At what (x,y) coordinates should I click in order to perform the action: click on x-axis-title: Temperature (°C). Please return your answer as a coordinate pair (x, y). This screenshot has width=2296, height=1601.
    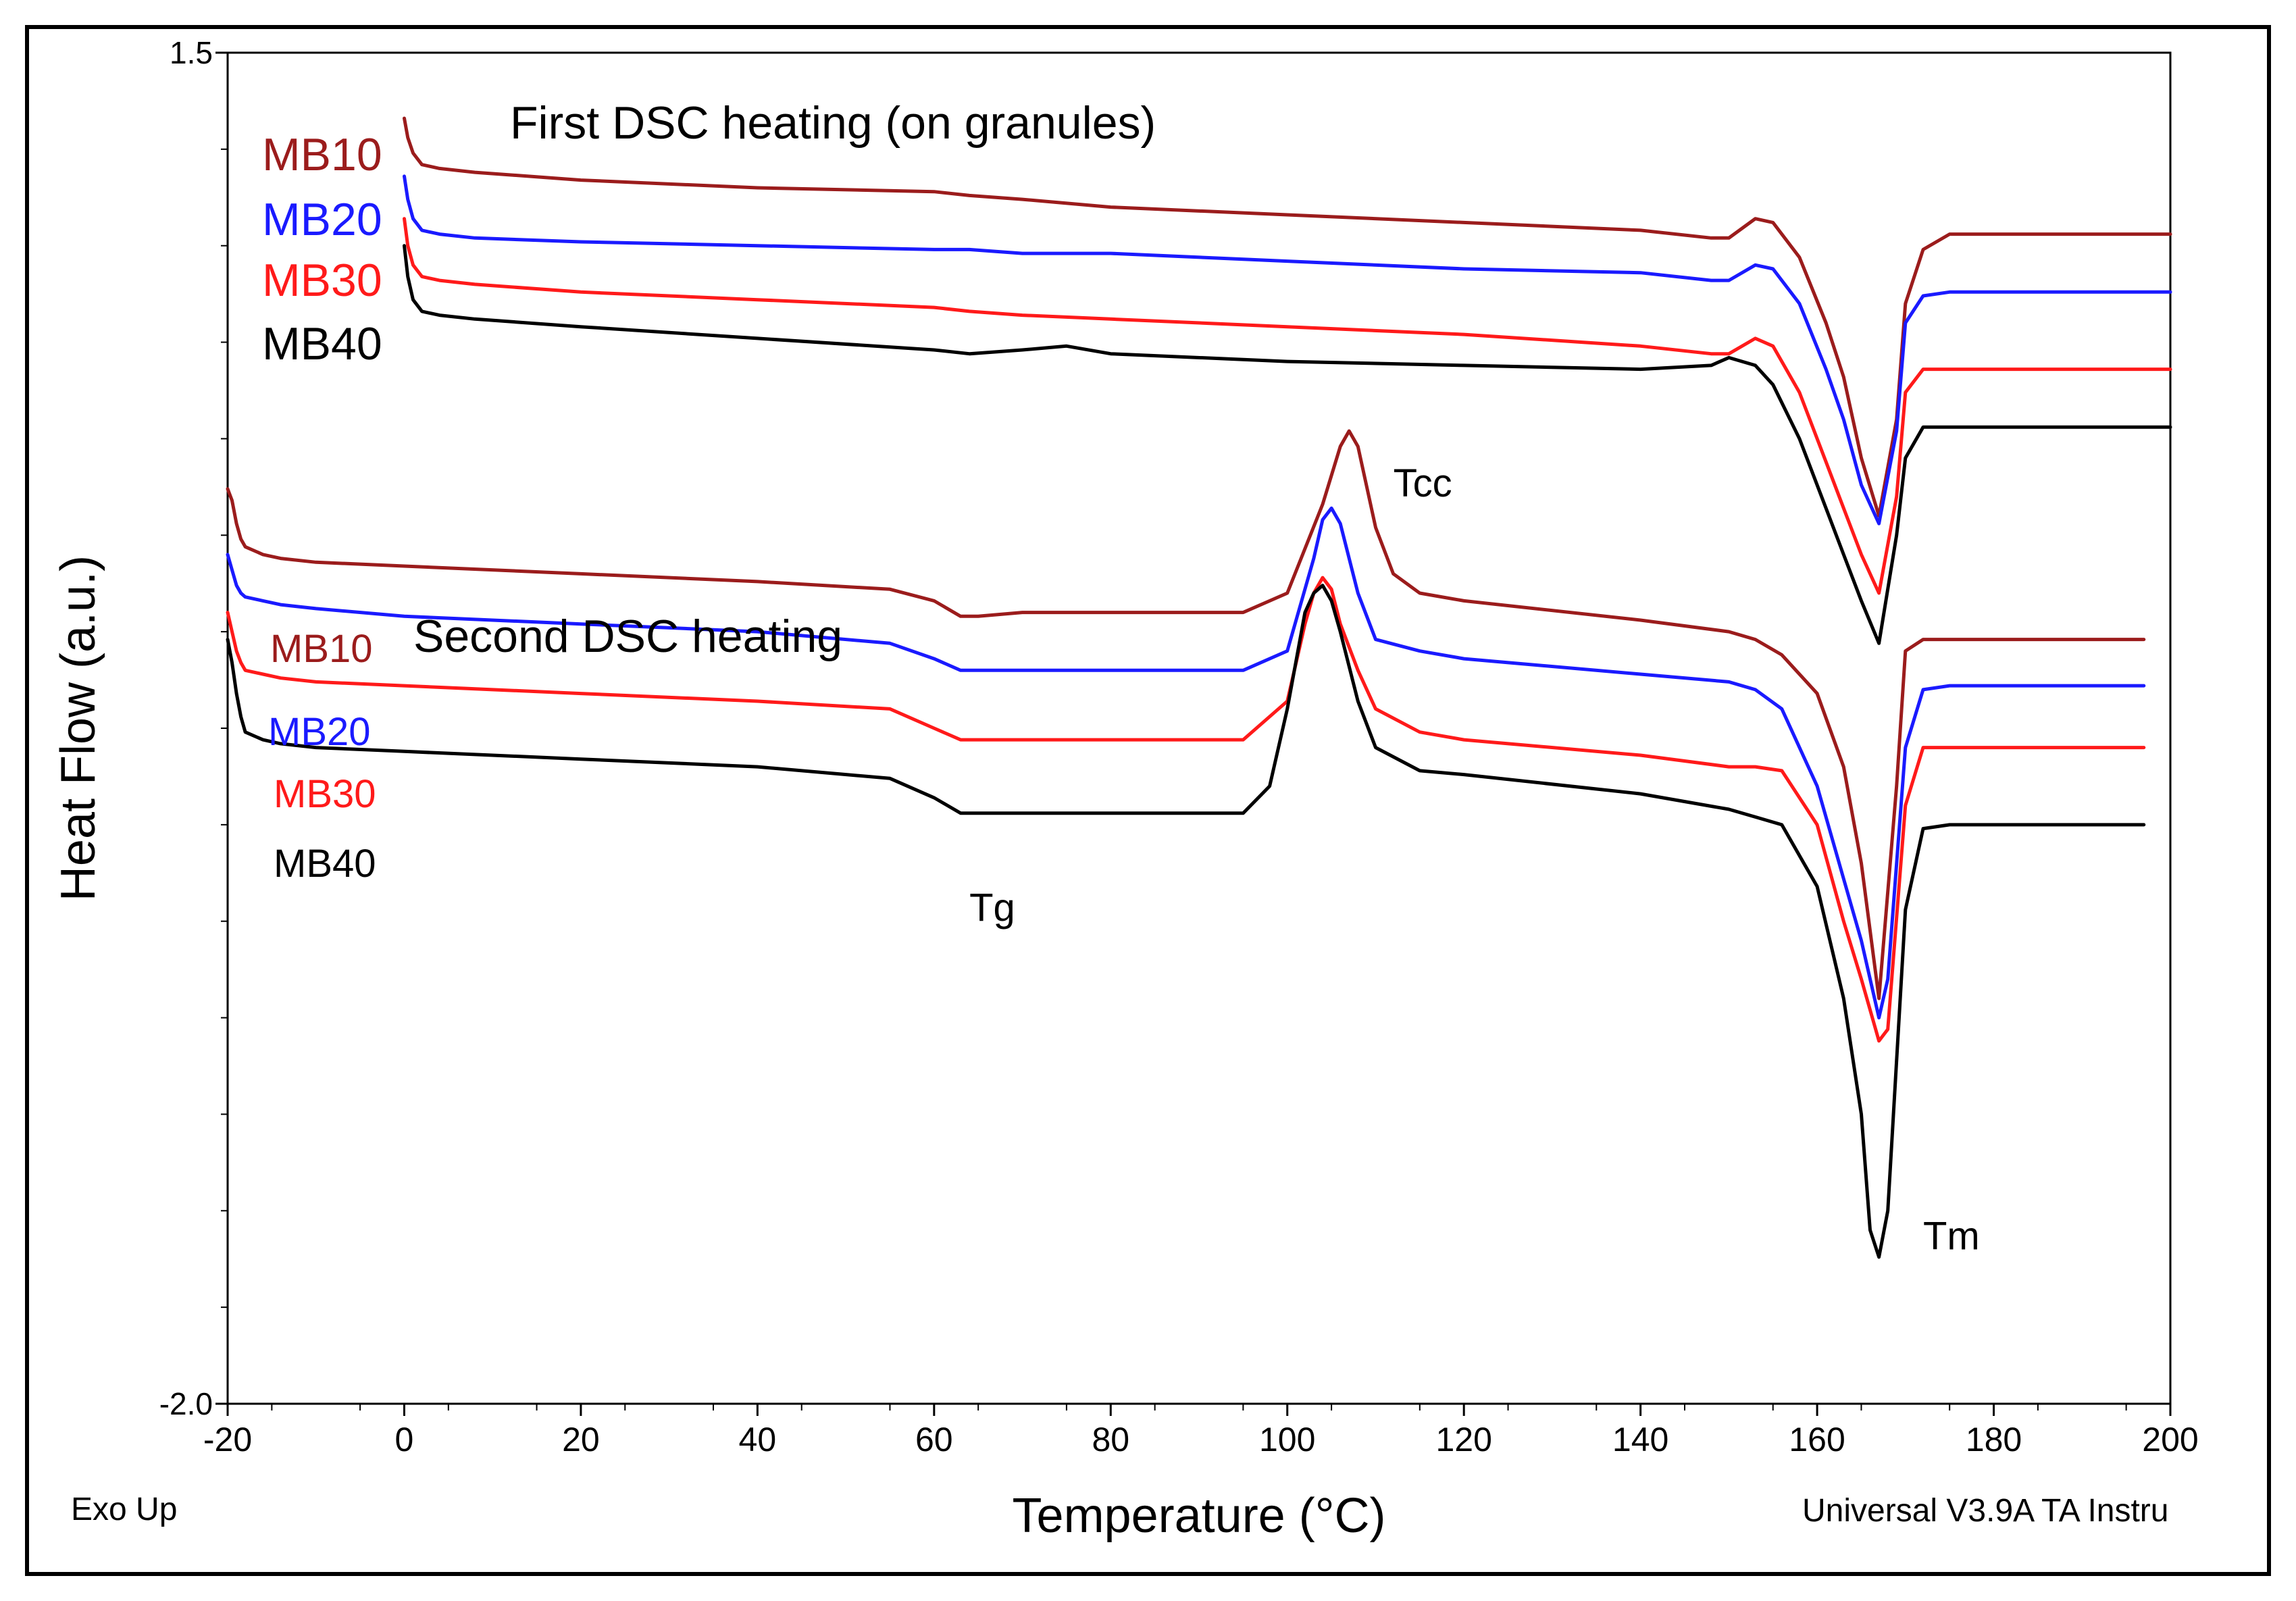
    Looking at the image, I should click on (1199, 1516).